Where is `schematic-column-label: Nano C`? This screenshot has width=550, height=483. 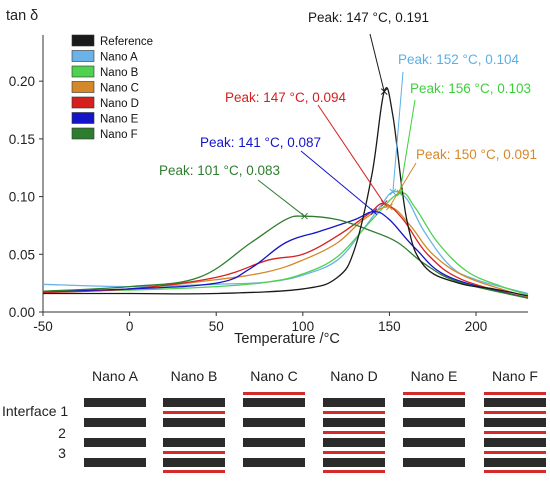 schematic-column-label: Nano C is located at coordinates (273, 376).